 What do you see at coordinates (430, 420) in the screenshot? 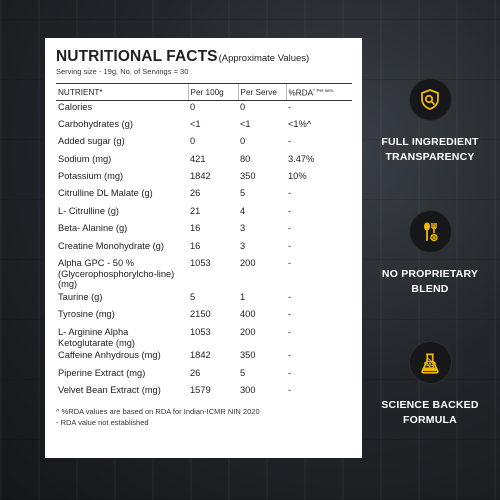
I see `badge-label-line2: FORMULA` at bounding box center [430, 420].